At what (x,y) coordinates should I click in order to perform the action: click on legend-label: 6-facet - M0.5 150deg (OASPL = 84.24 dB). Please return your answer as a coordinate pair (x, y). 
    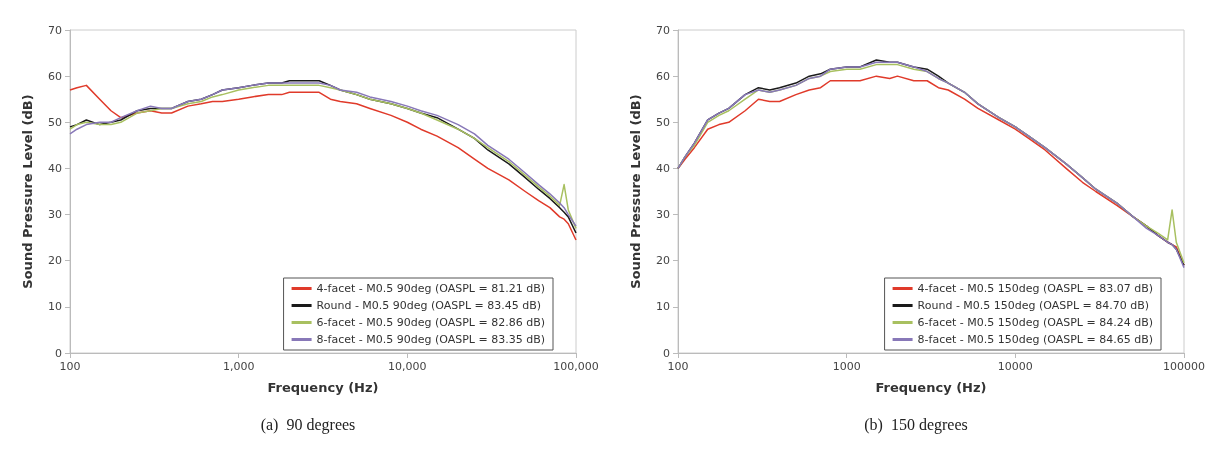
    Looking at the image, I should click on (1035, 322).